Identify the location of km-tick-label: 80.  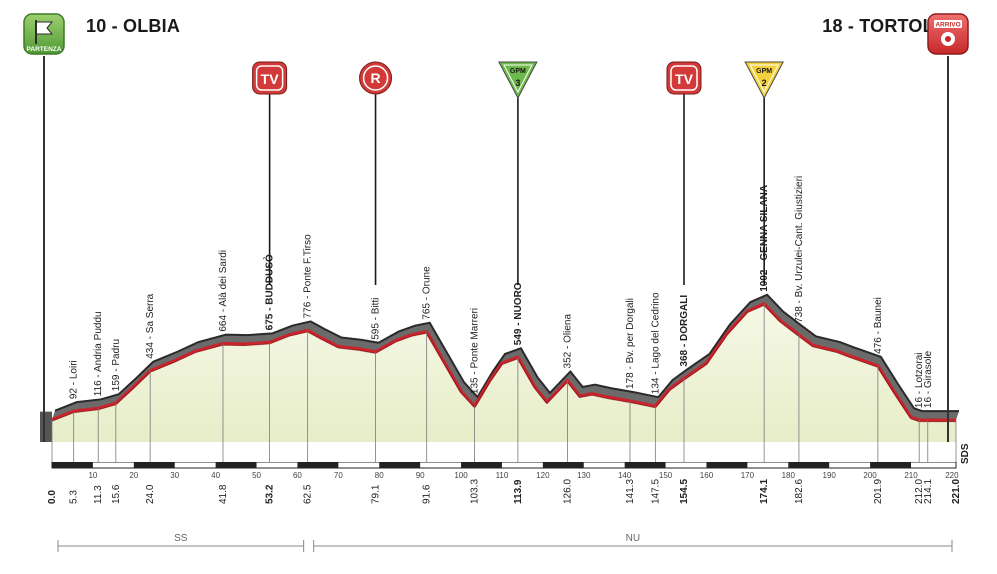
(379, 475).